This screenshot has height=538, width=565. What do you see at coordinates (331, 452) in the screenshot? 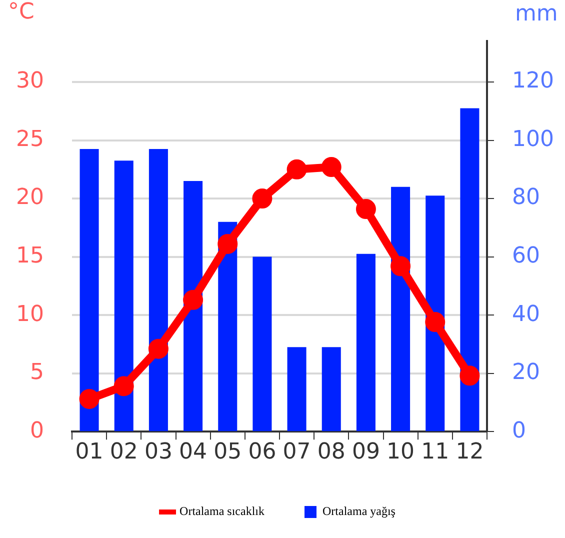
I see `x-tick-label: 08` at bounding box center [331, 452].